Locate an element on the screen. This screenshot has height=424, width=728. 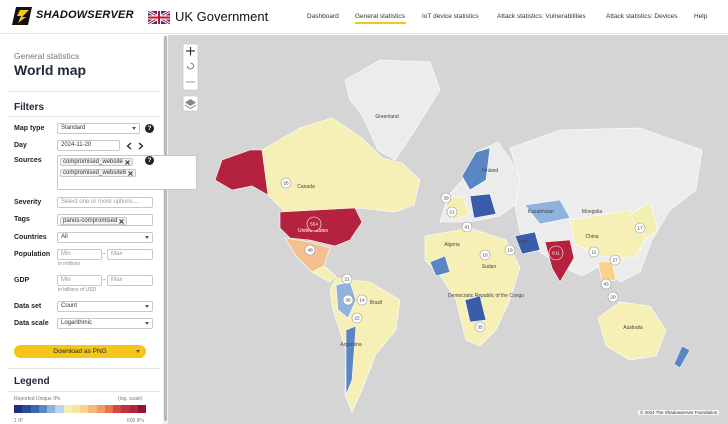
marker-count: 10 is located at coordinates (485, 256).